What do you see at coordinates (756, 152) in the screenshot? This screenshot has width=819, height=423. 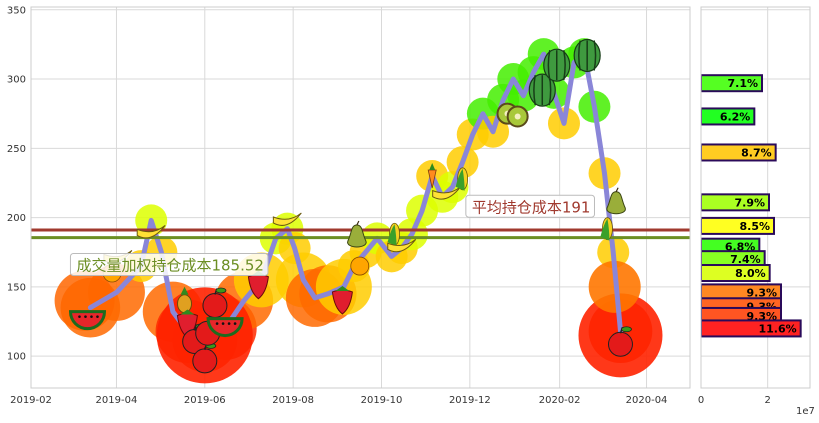 I see `volume-bar-label: 8.7%` at bounding box center [756, 152].